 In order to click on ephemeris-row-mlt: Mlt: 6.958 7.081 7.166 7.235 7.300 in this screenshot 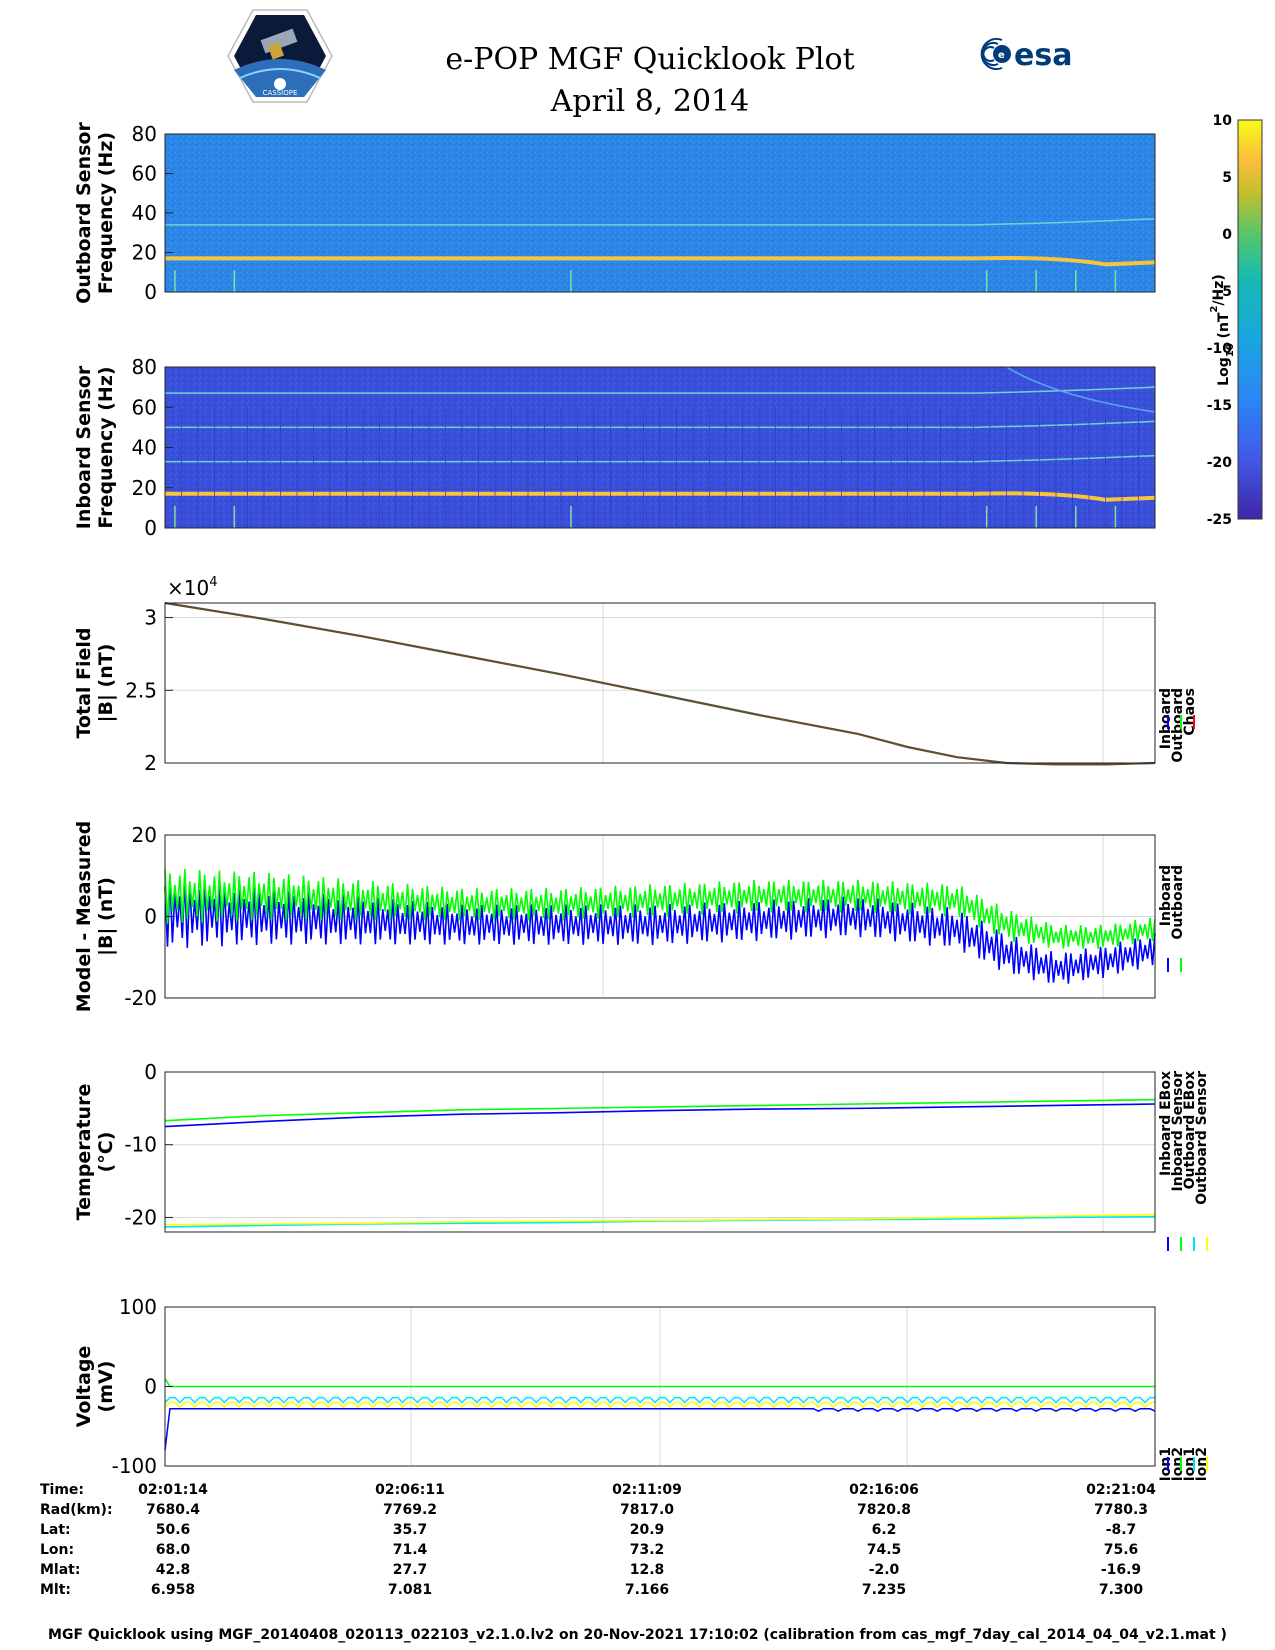, I will do `click(640, 1592)`.